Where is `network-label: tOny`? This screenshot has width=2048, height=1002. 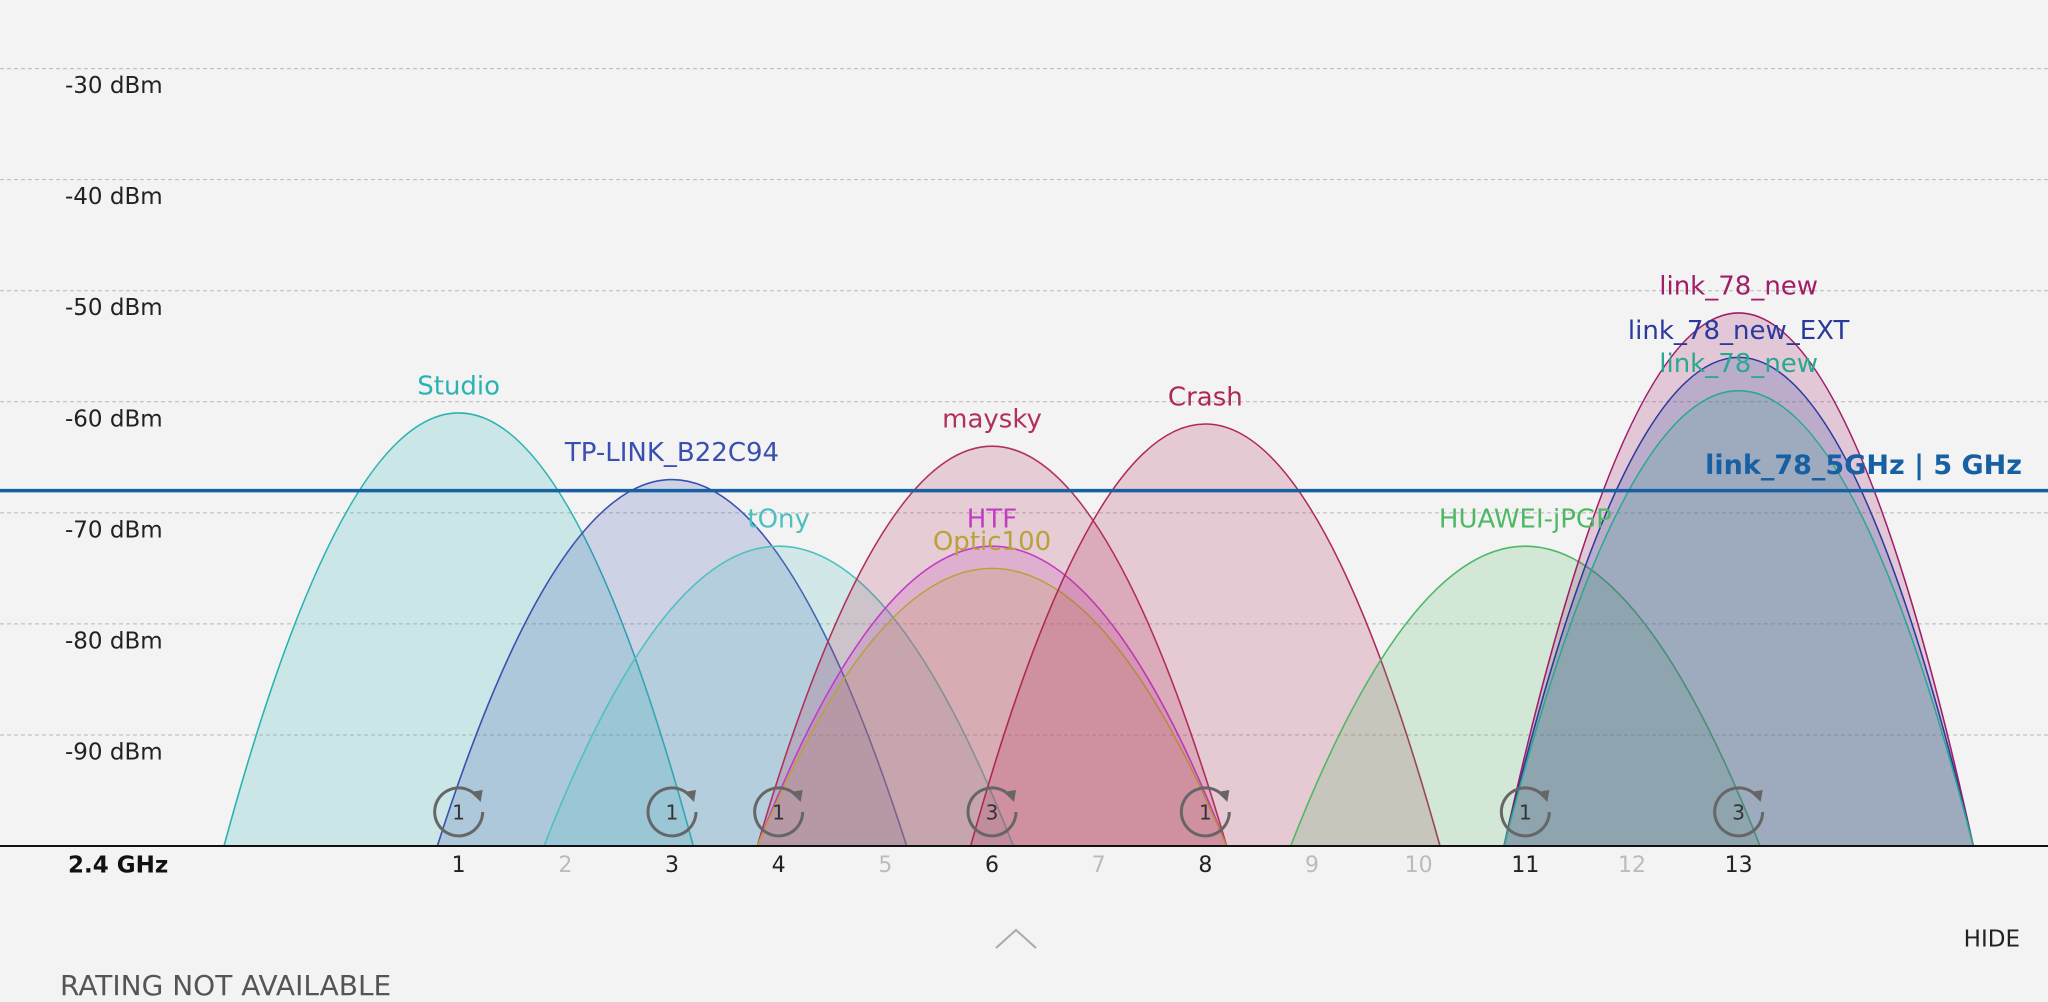
network-label: tOny is located at coordinates (778, 520).